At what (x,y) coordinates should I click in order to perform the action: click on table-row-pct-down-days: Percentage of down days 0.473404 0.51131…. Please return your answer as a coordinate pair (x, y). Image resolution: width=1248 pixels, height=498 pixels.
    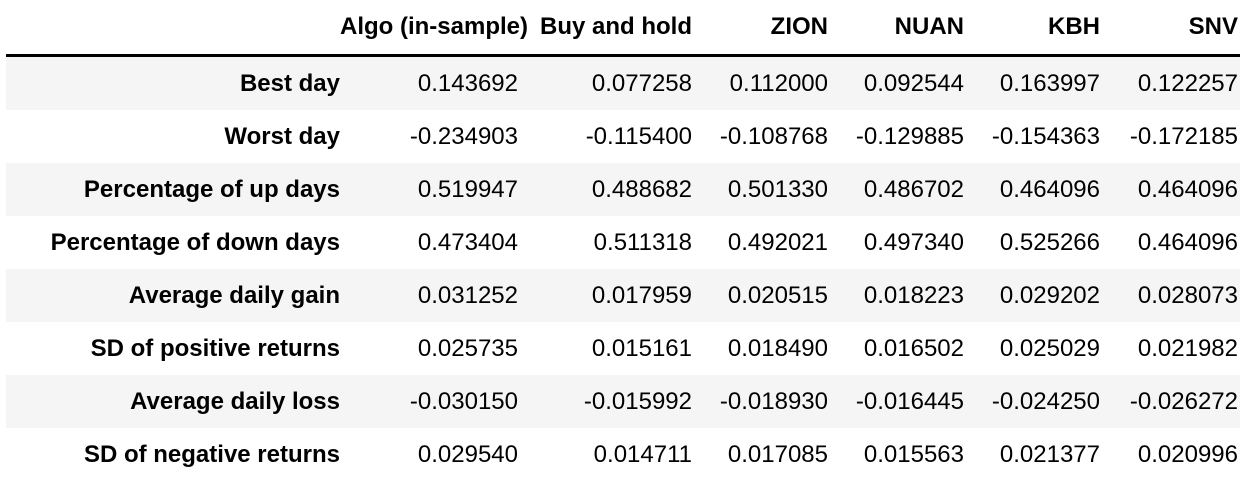
    Looking at the image, I should click on (623, 242).